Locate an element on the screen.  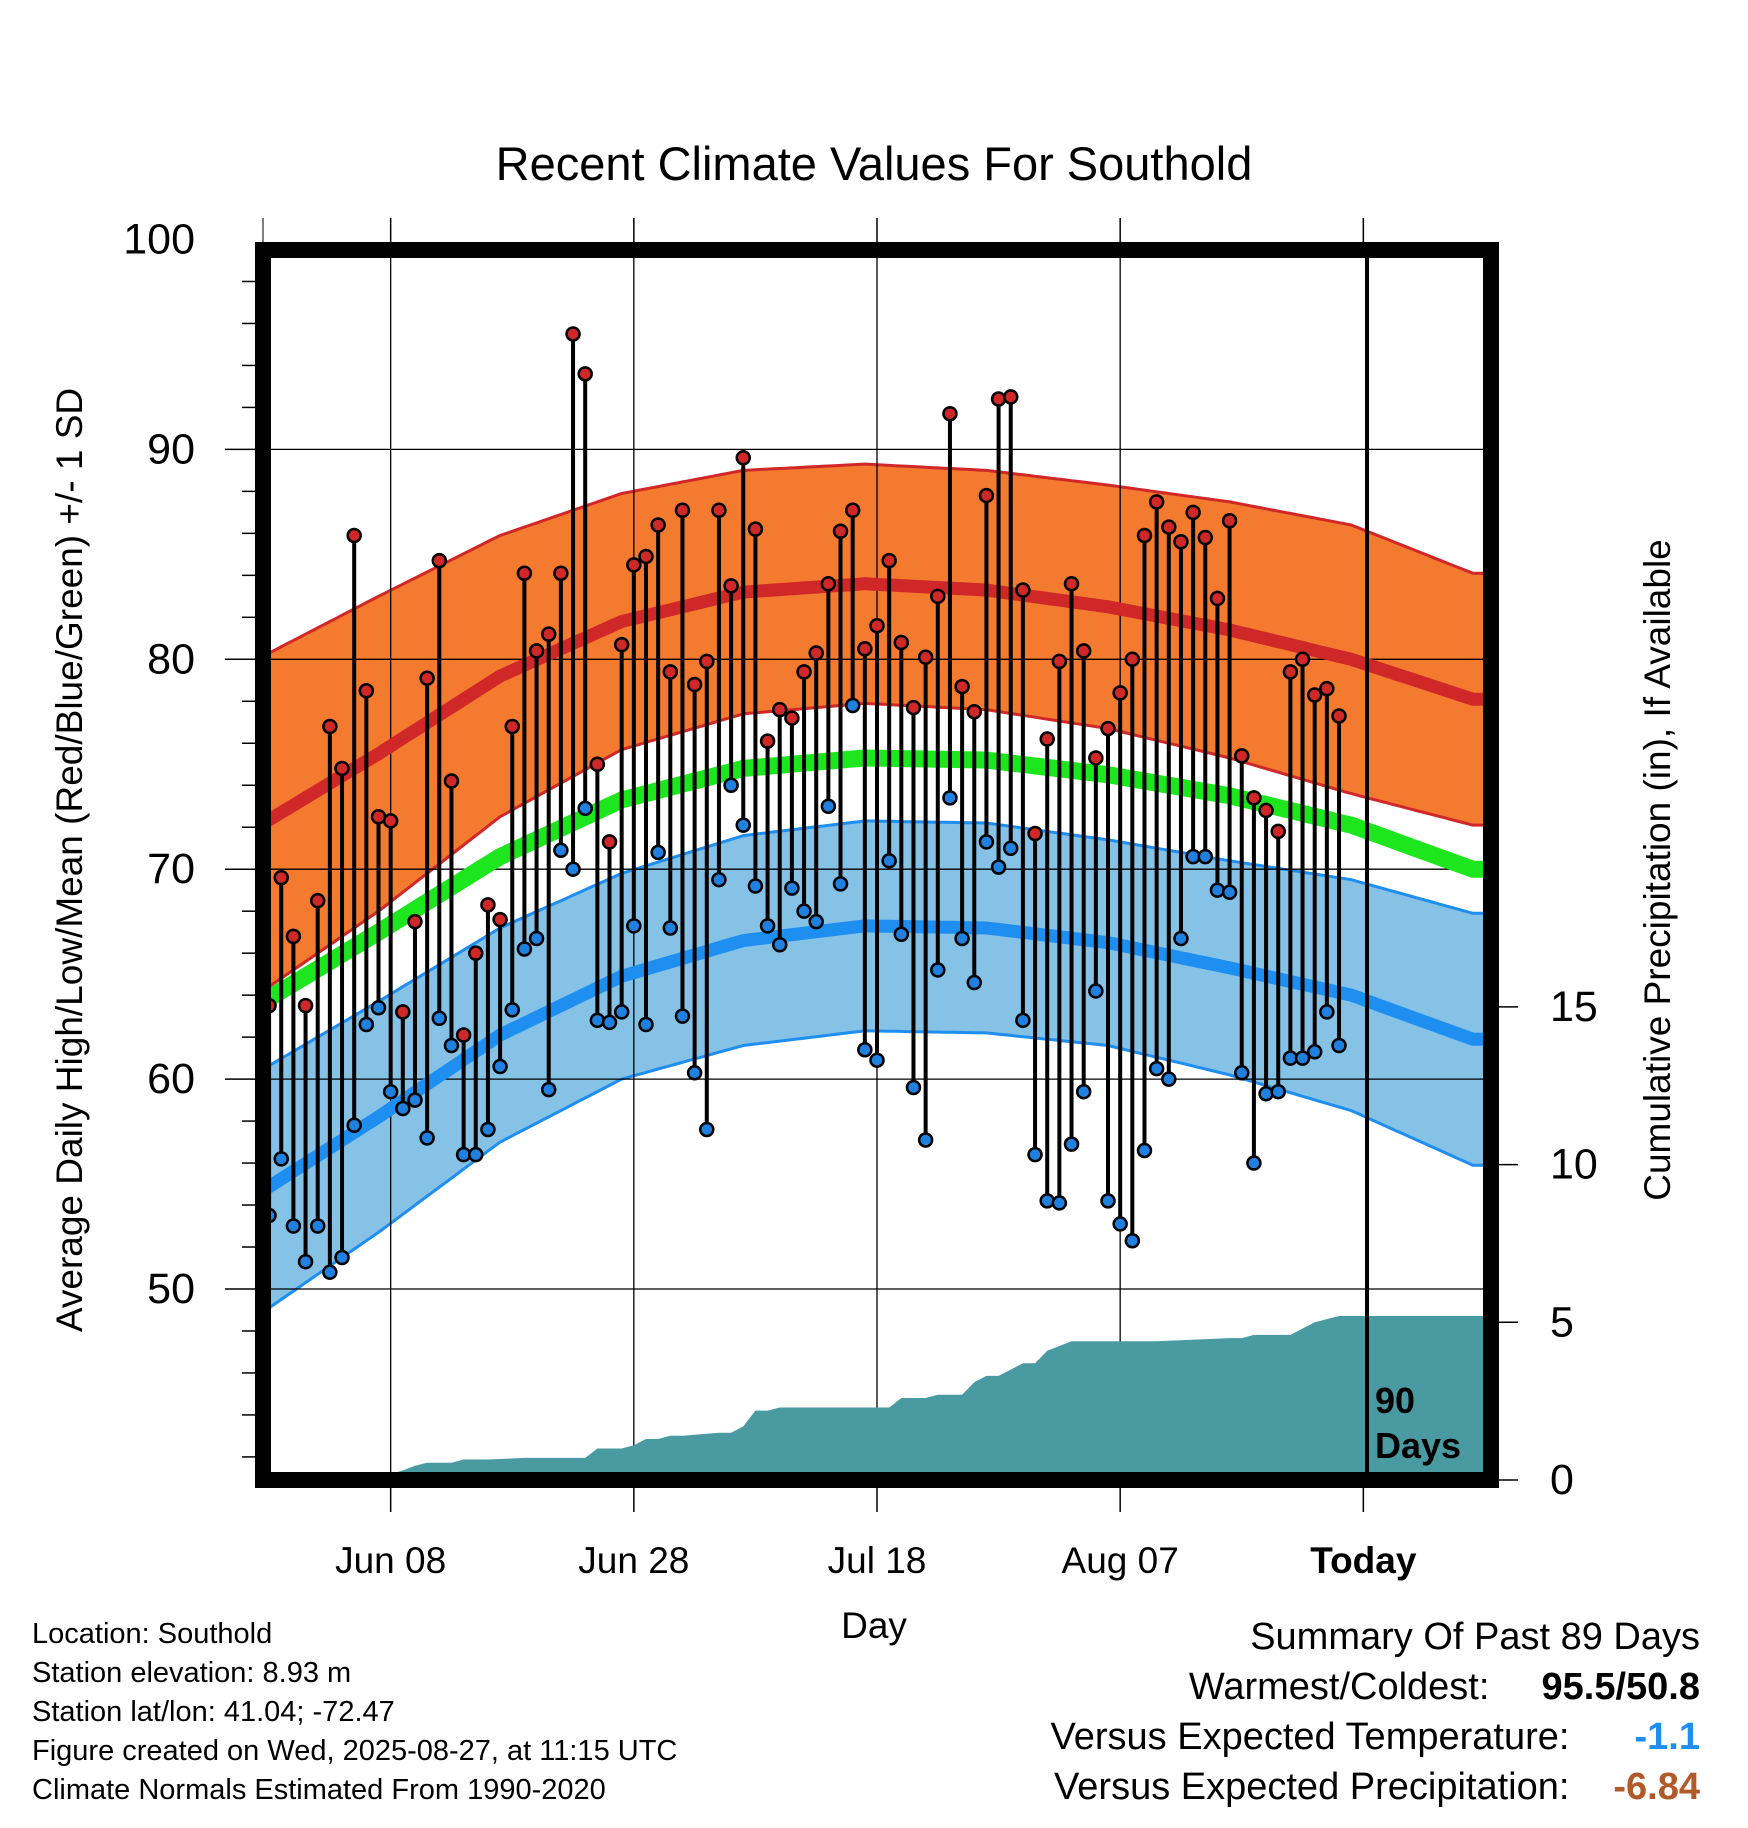
x-tick-label: Aug 07 is located at coordinates (1120, 1560).